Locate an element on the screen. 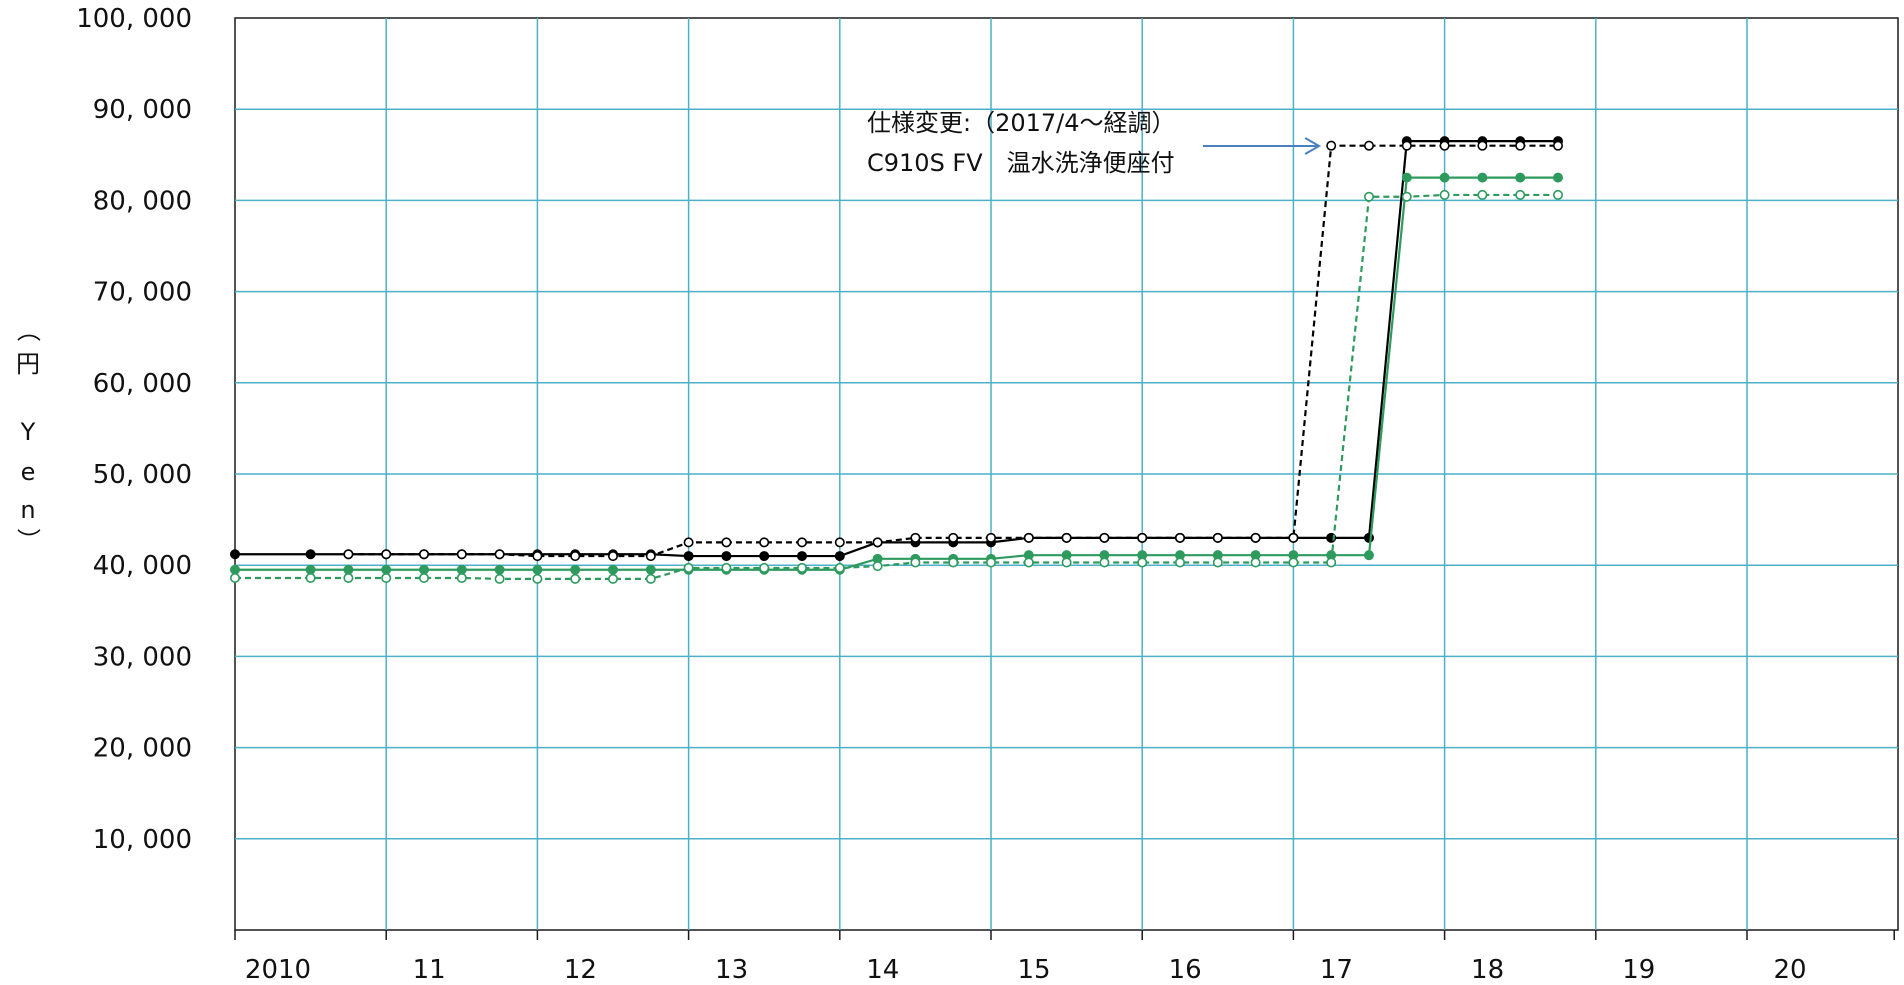  y-label-char: Y is located at coordinates (28, 432).